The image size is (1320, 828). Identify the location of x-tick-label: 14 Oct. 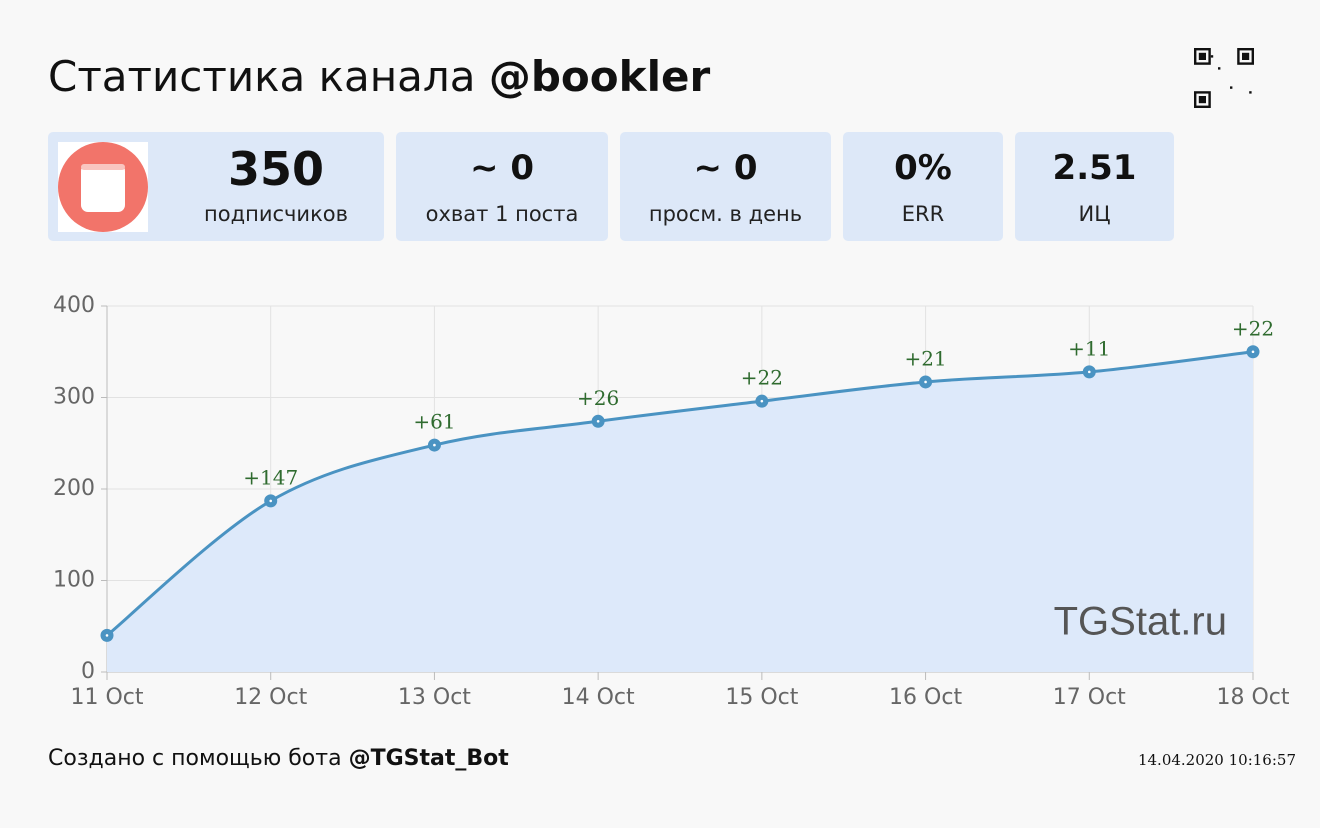
(598, 697).